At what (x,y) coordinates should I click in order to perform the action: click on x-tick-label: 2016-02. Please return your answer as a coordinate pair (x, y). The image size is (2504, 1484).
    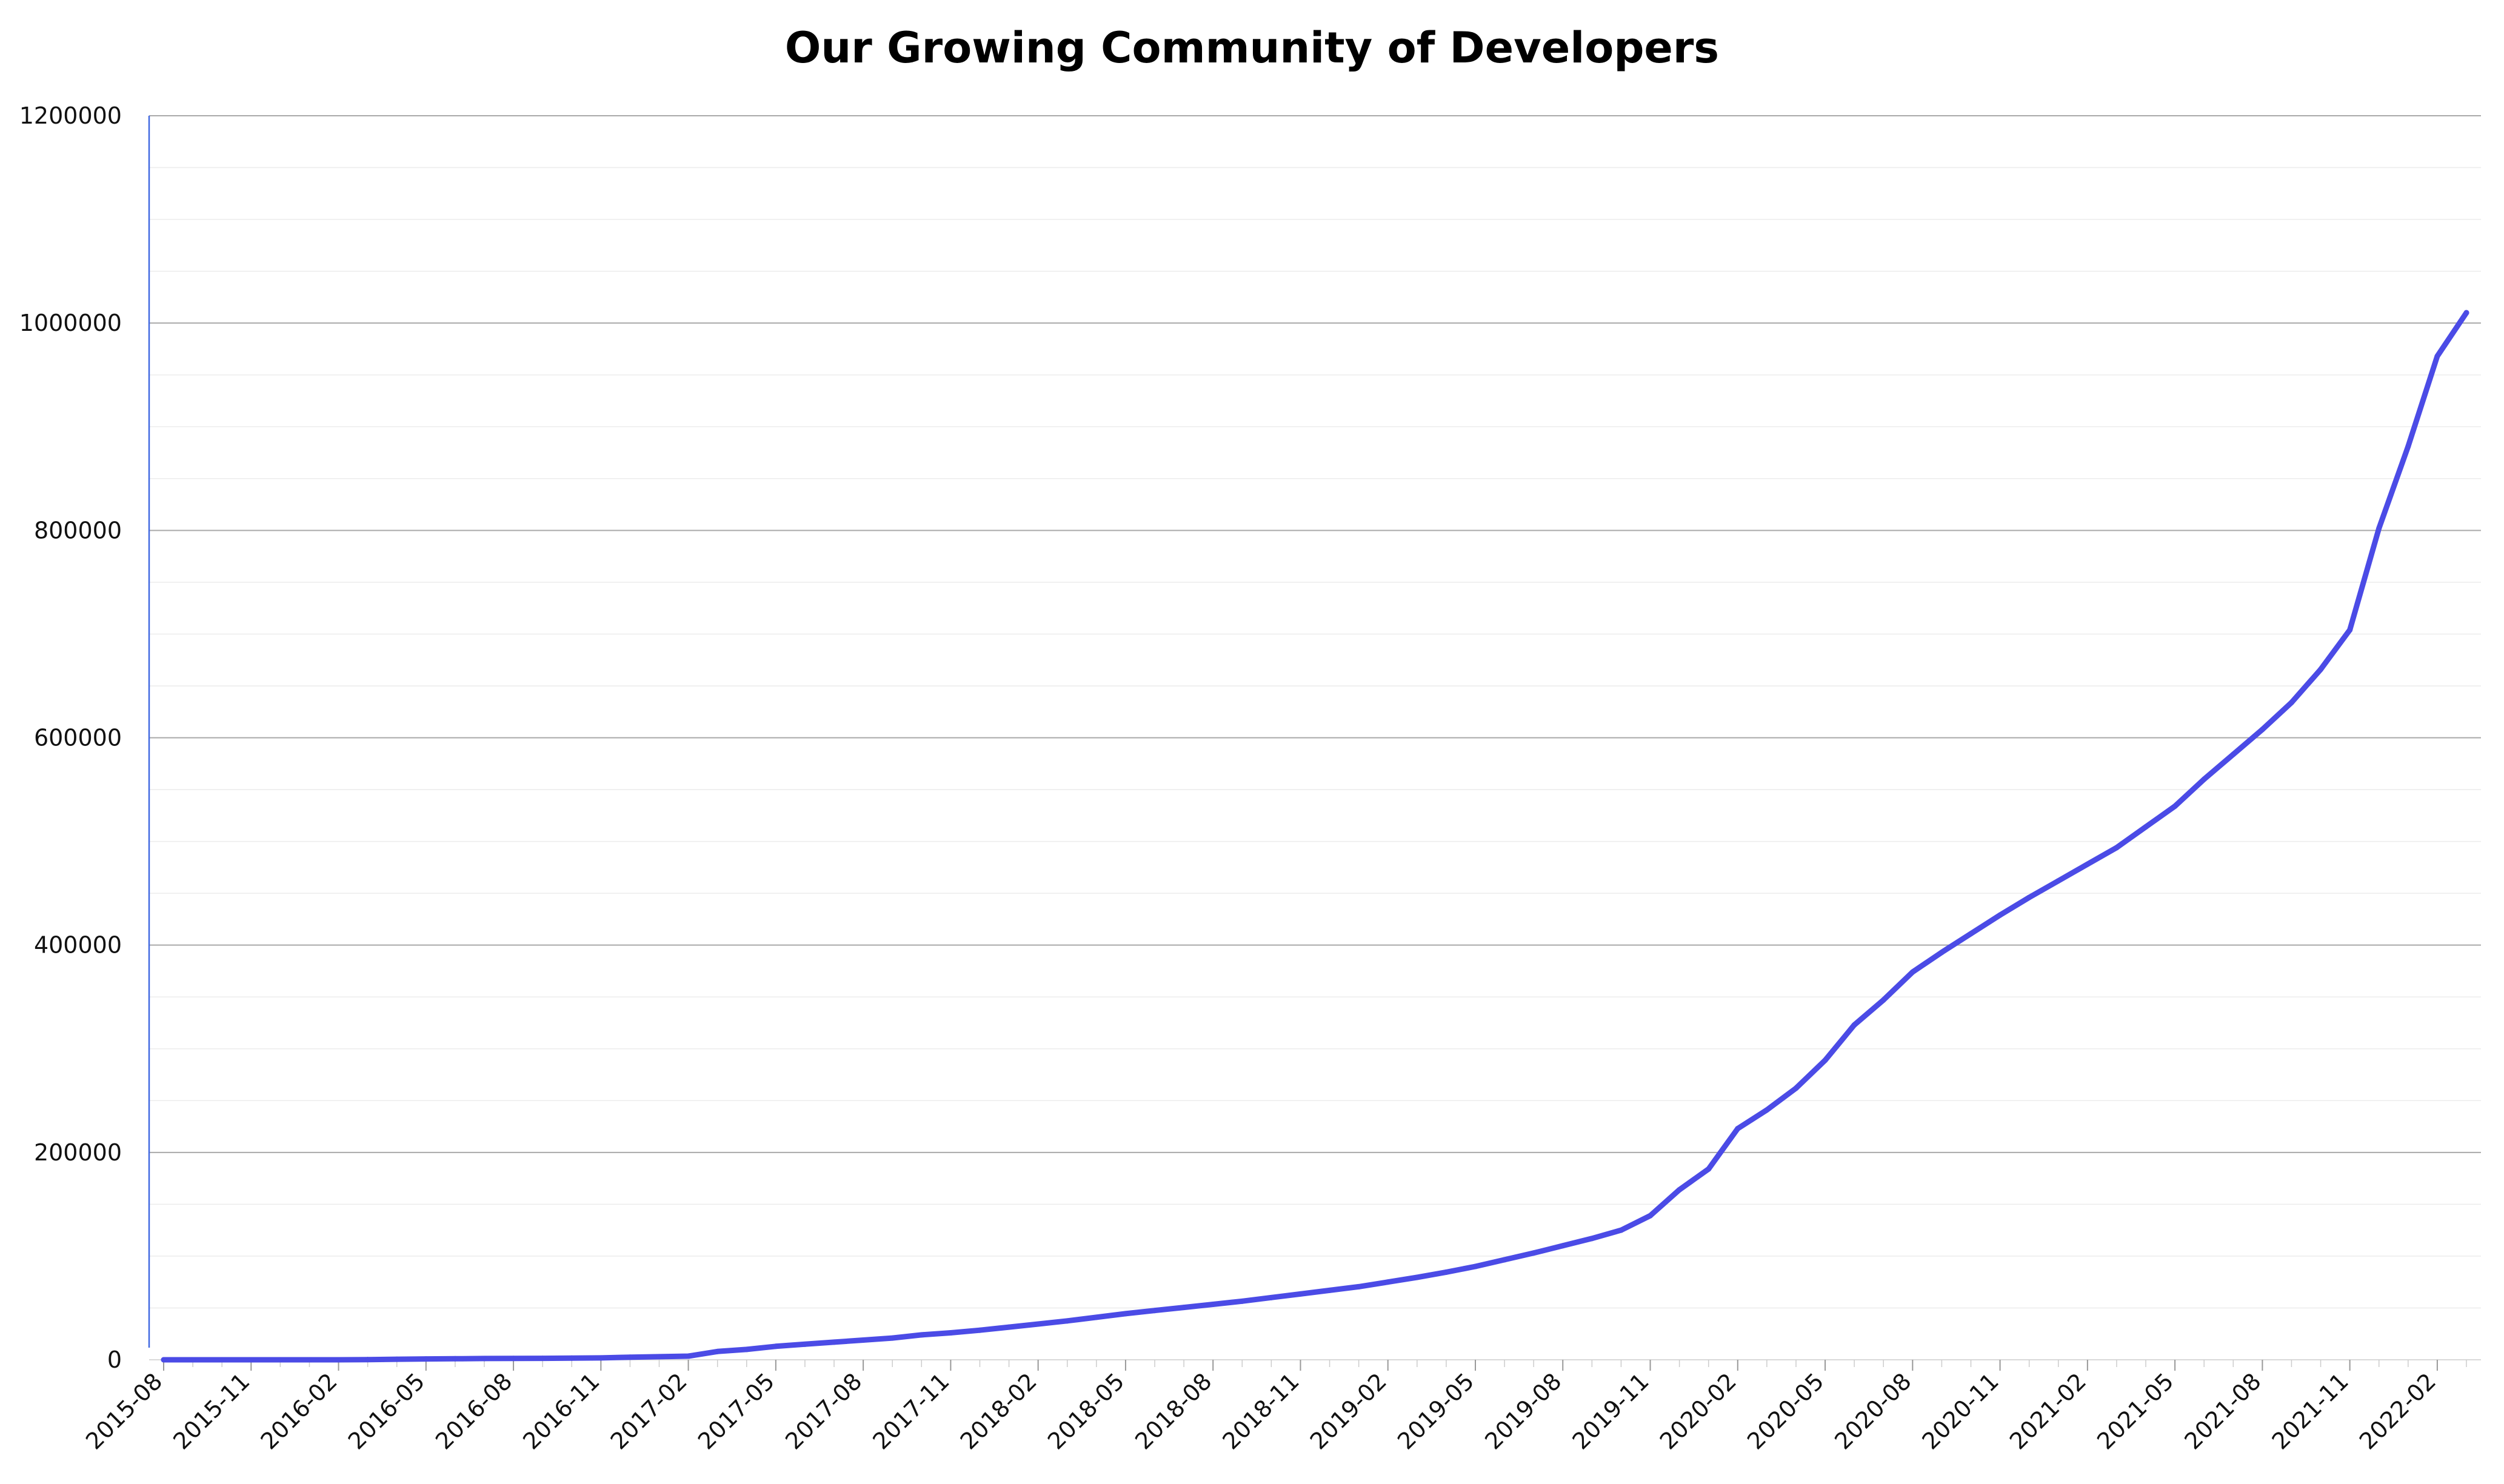
    Looking at the image, I should click on (299, 1411).